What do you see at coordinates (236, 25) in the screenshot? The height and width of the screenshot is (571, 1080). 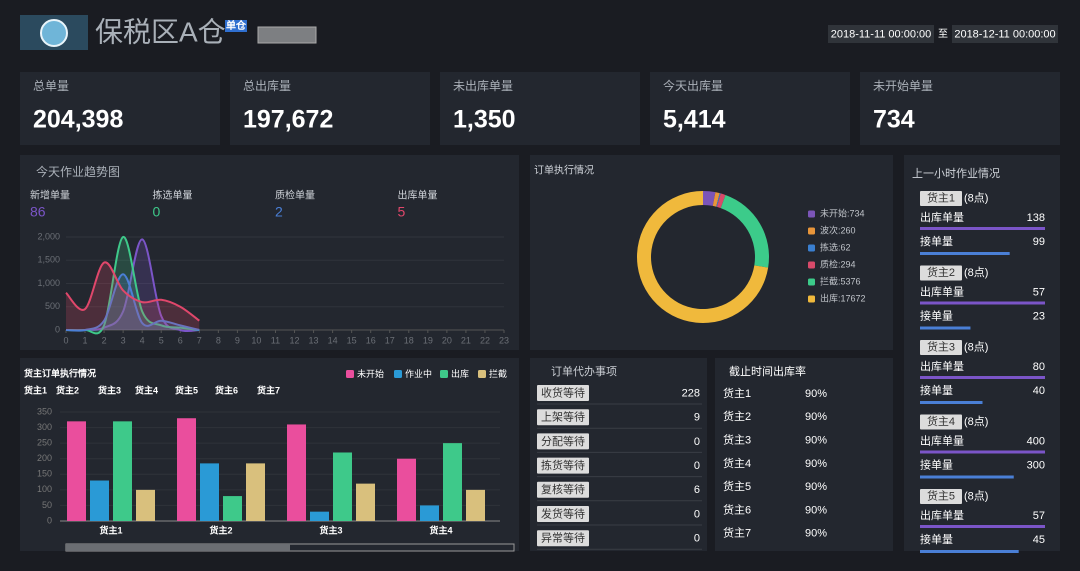 I see `badge: 单仓` at bounding box center [236, 25].